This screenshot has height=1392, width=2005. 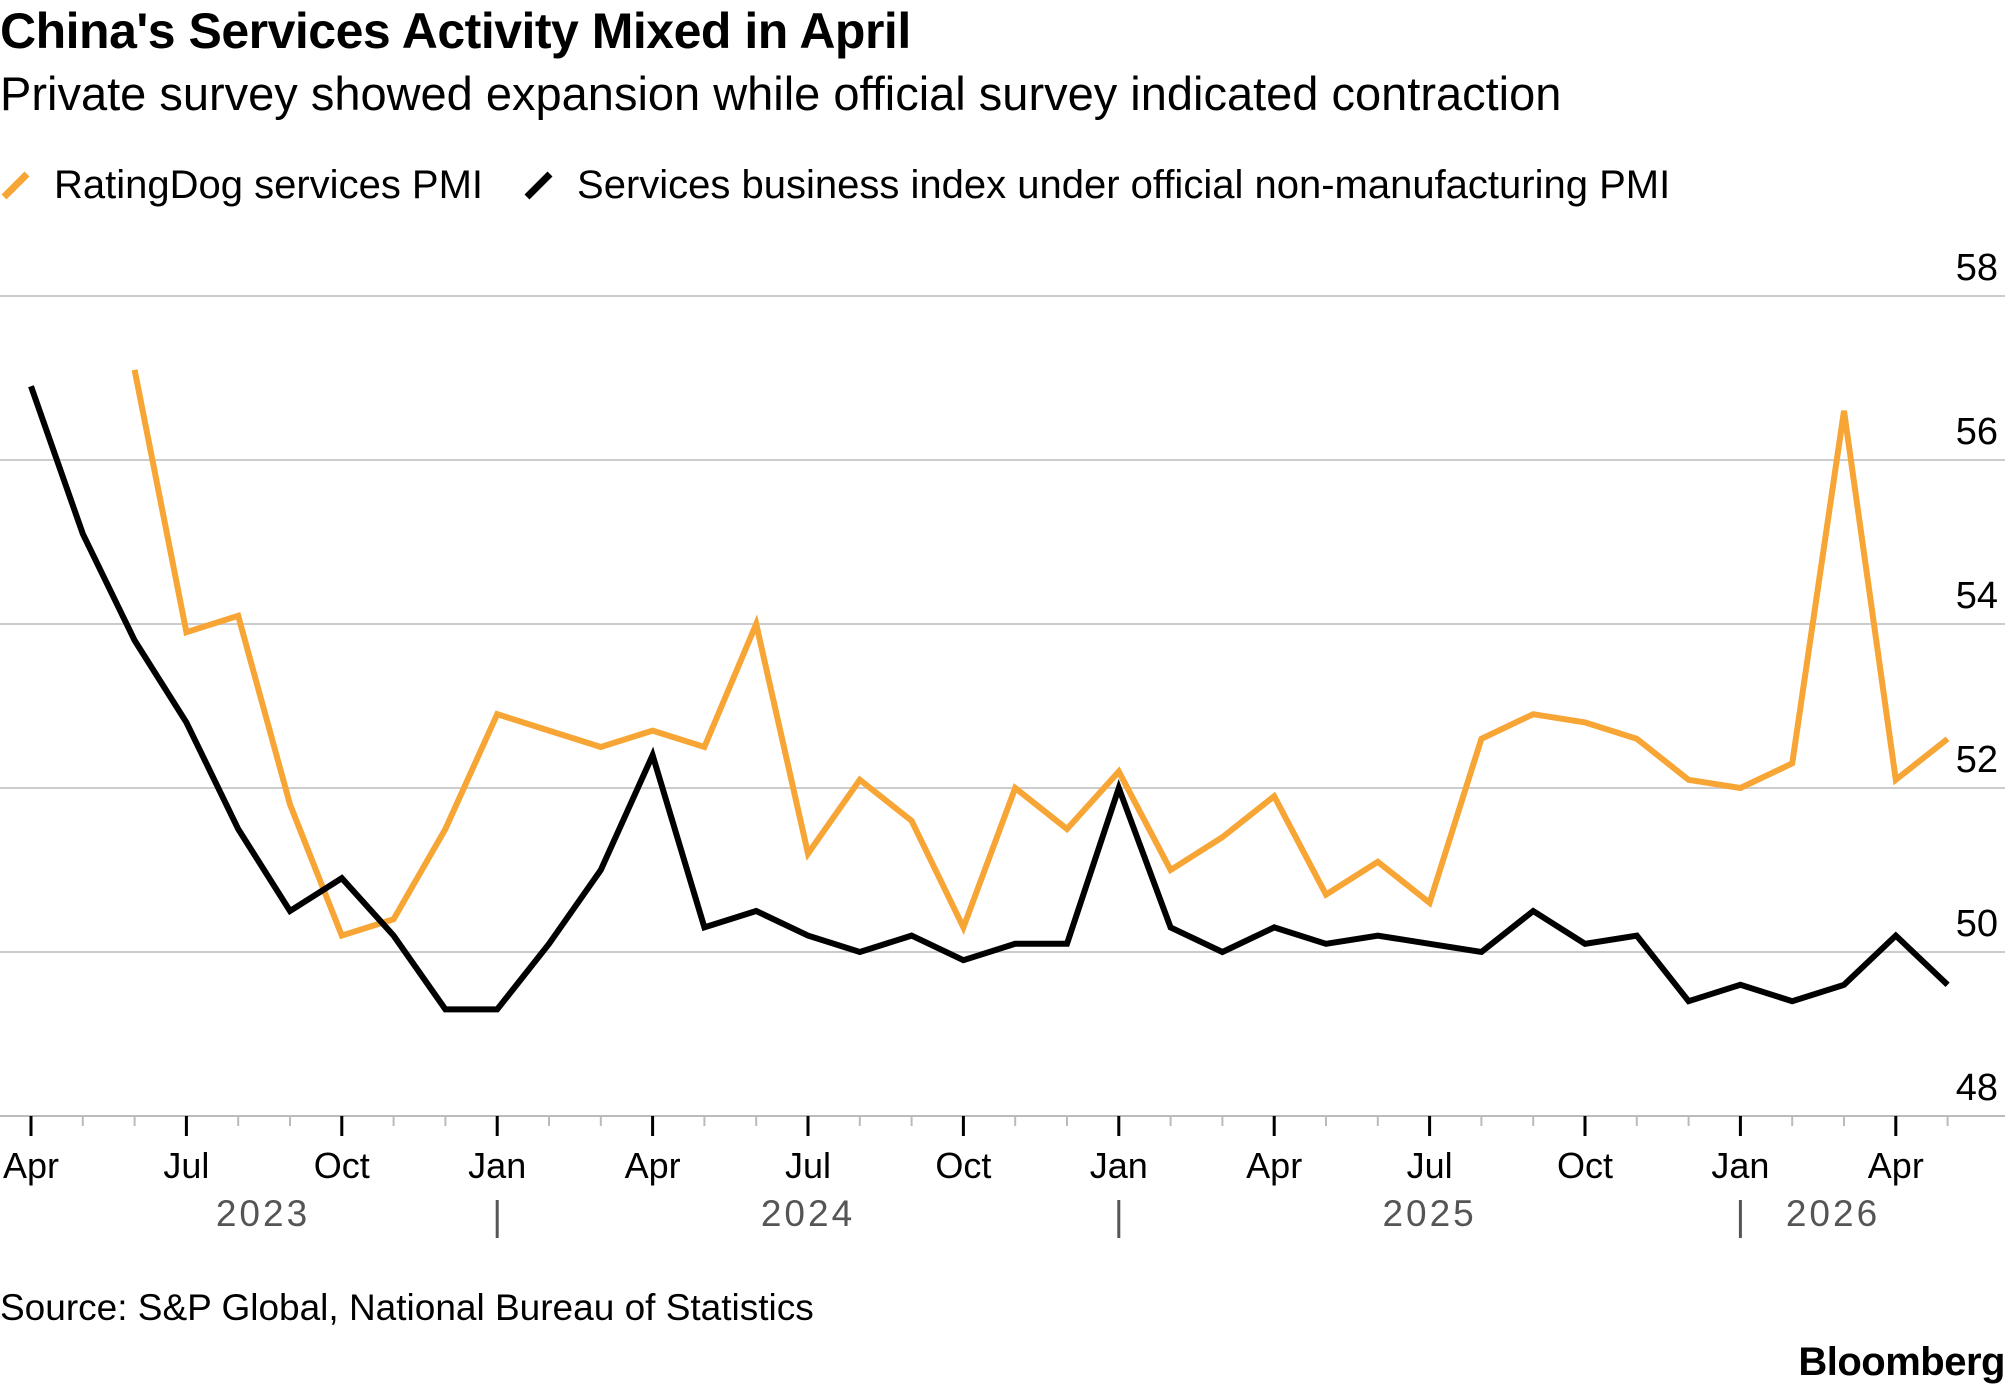 What do you see at coordinates (1429, 1213) in the screenshot?
I see `year-label-2025: 2025` at bounding box center [1429, 1213].